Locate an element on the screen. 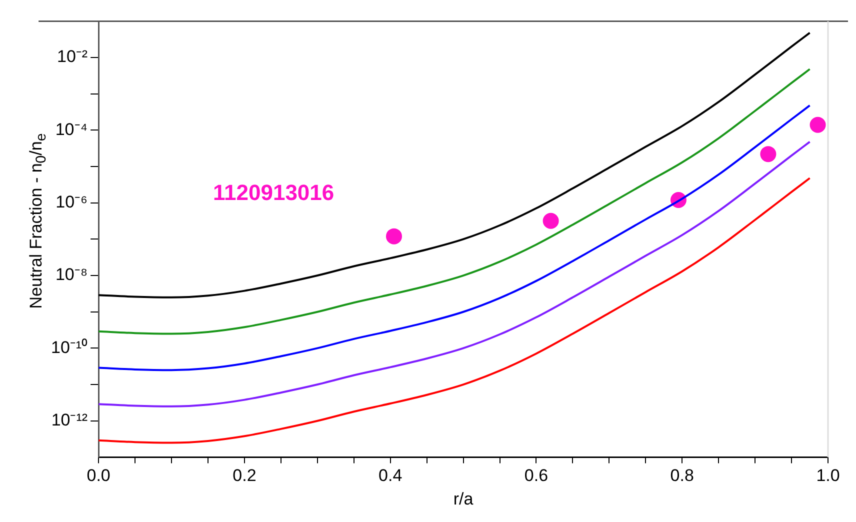  x-tick-label: 0.6 is located at coordinates (536, 476).